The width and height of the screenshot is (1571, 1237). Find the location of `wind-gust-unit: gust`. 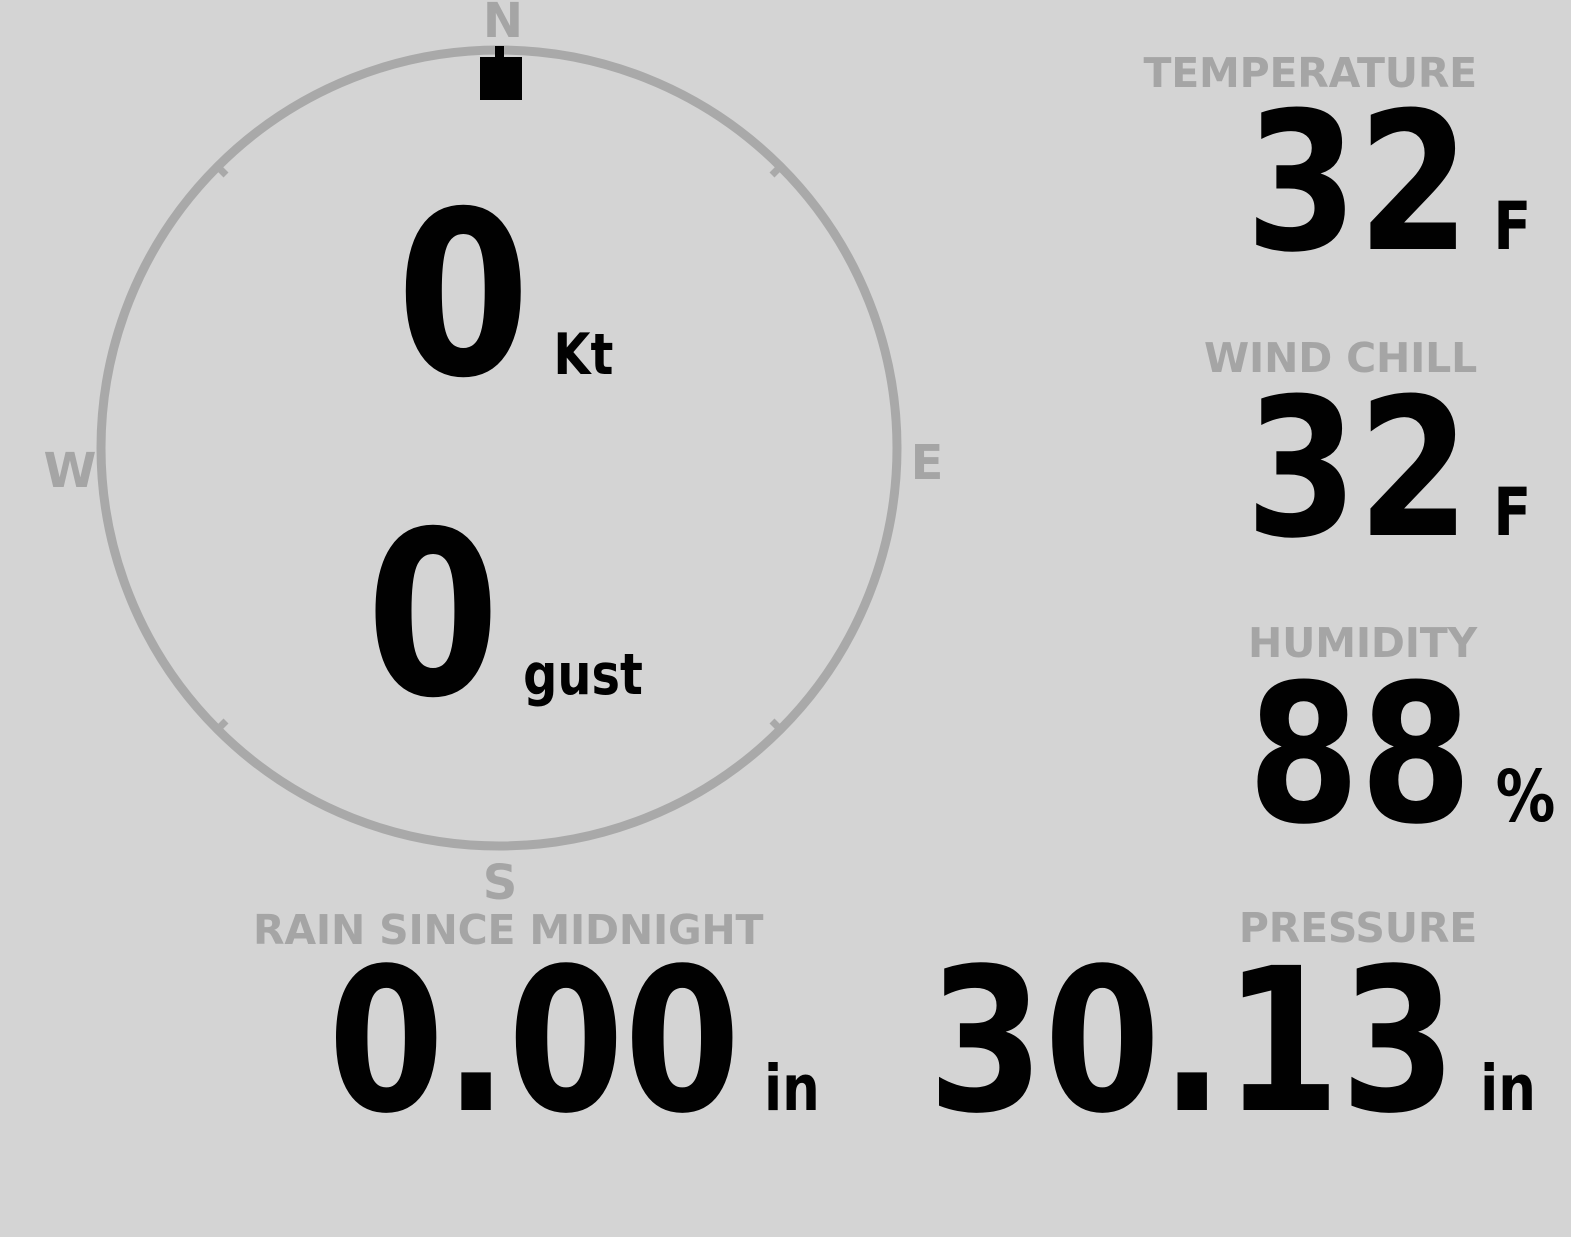

wind-gust-unit: gust is located at coordinates (583, 675).